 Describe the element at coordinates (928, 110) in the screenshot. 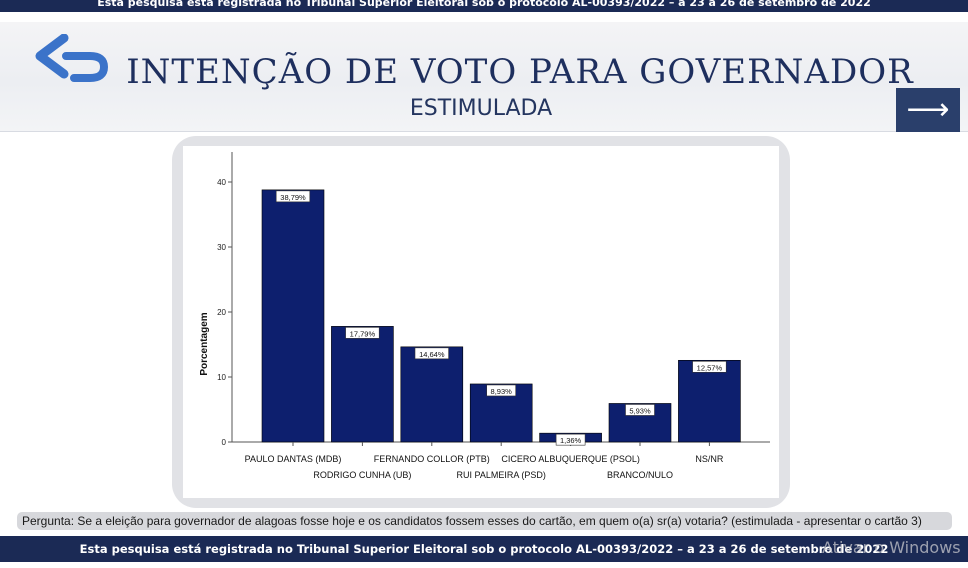

I see `next-slide-button: ⟶` at that location.